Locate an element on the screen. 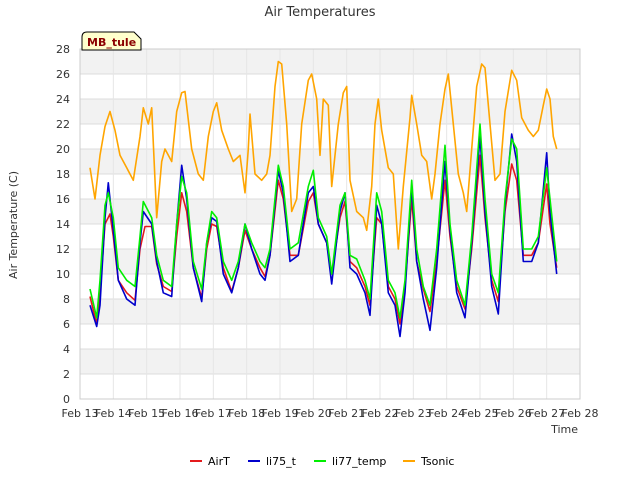  y-tick-label: 24 is located at coordinates (63, 99).